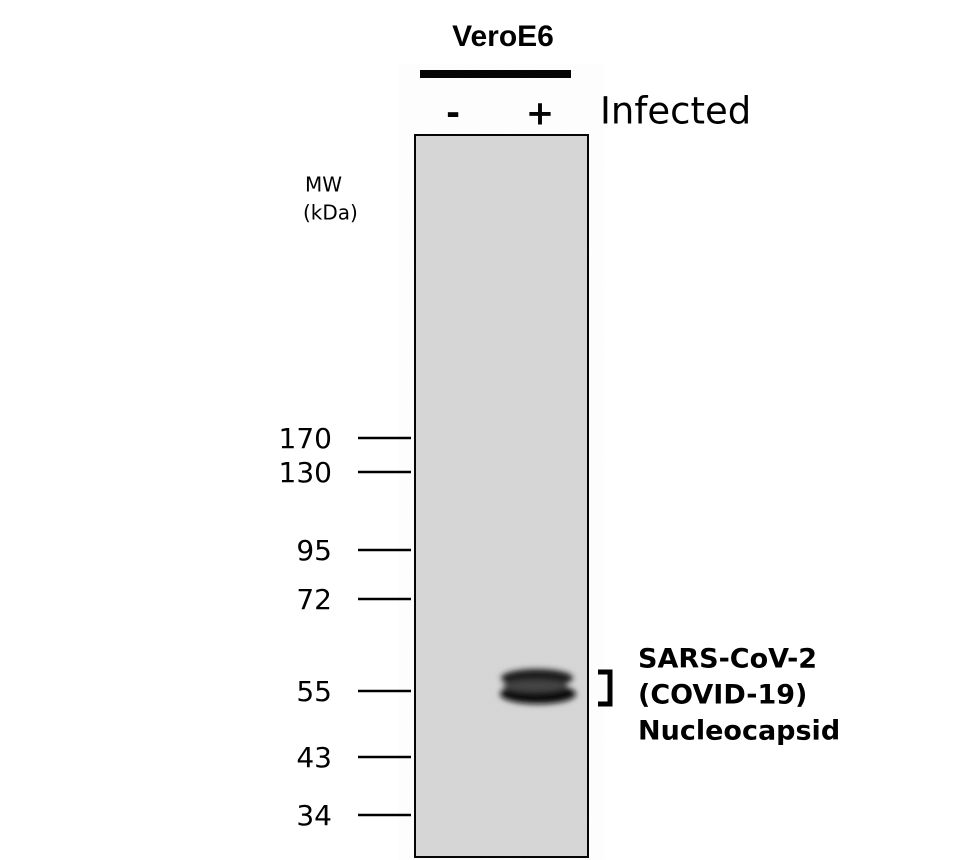  What do you see at coordinates (453, 114) in the screenshot?
I see `lane-label: -` at bounding box center [453, 114].